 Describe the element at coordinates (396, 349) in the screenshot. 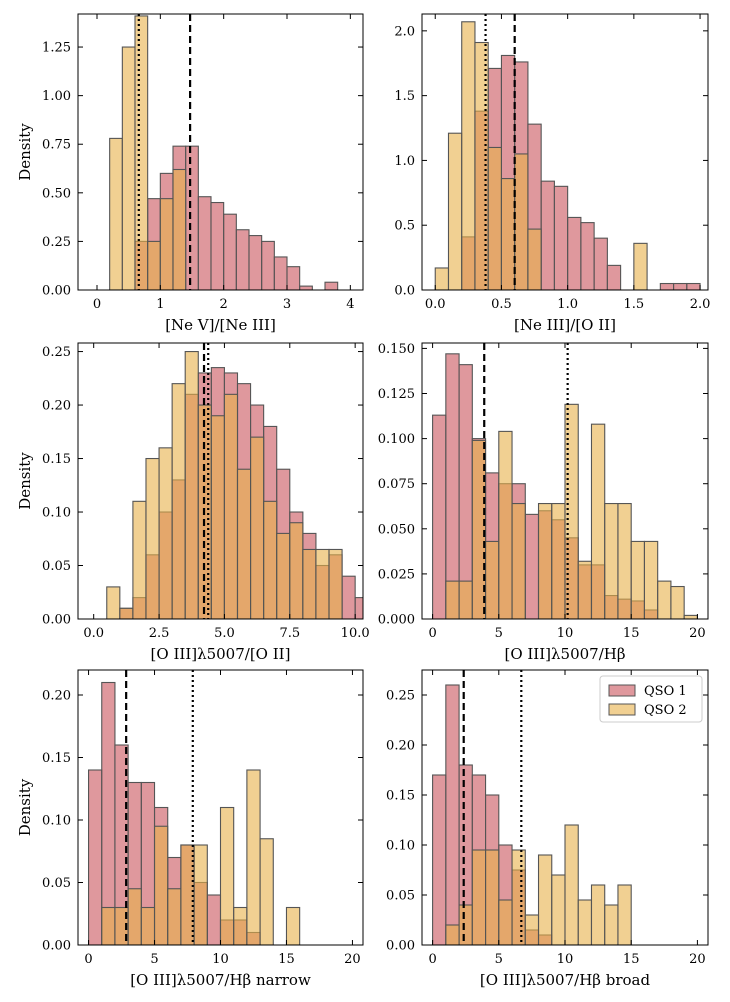

I see `y-tick-label-3-6: 0.150` at that location.